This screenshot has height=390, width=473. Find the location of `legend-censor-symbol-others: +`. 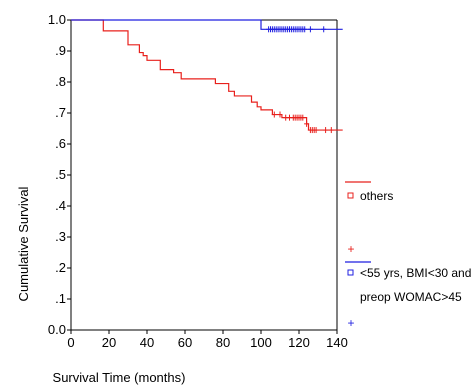

legend-censor-symbol-others: + is located at coordinates (350, 249).